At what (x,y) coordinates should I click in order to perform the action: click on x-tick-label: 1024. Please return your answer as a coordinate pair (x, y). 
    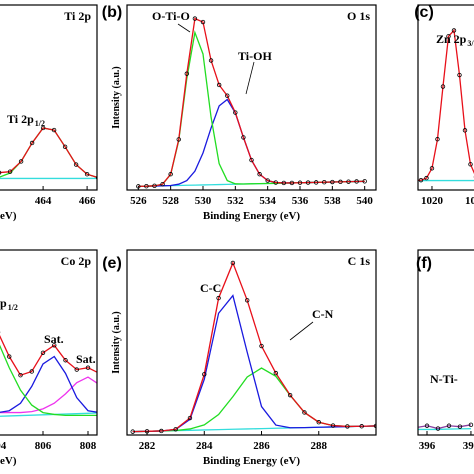
    Looking at the image, I should click on (469, 201).